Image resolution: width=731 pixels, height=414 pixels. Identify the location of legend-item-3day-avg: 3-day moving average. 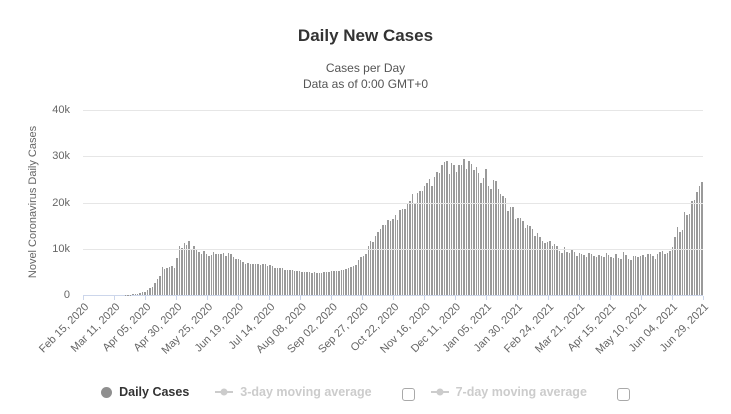
(293, 392).